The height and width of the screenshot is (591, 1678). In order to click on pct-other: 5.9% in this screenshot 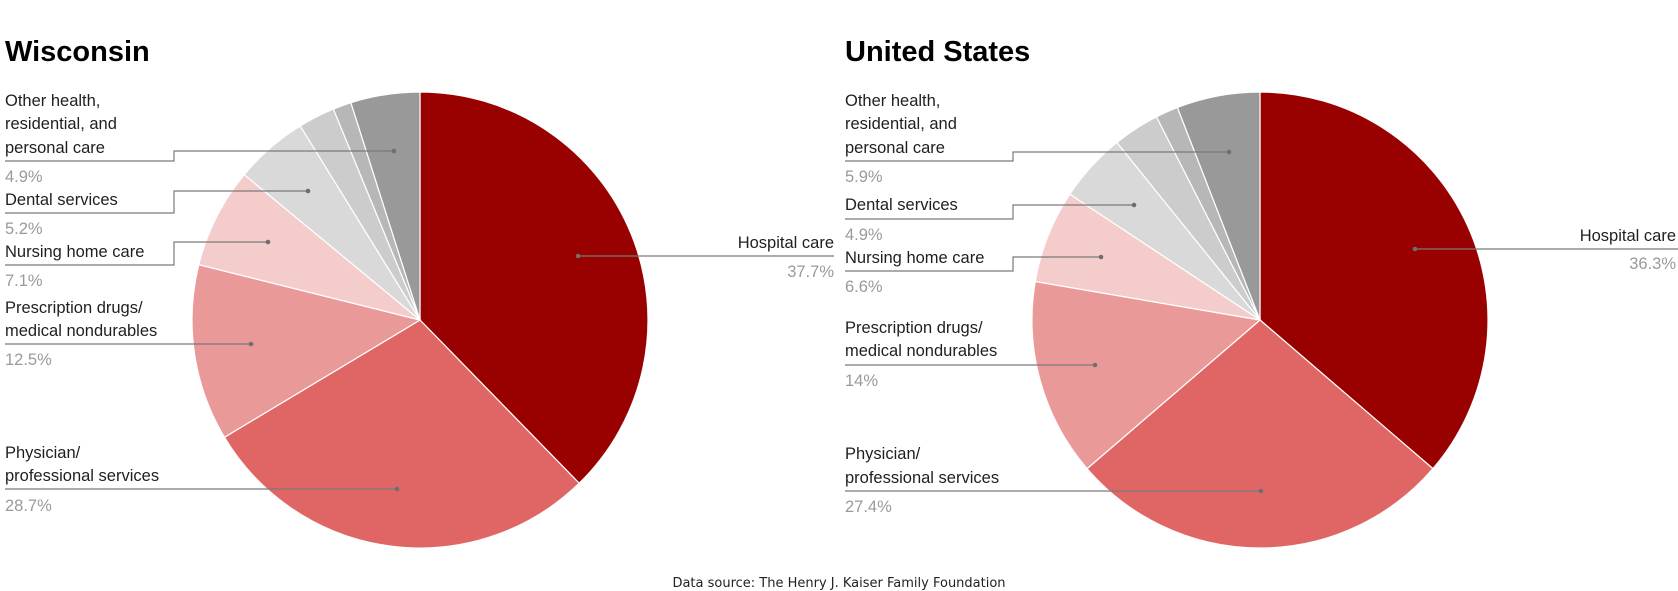, I will do `click(864, 177)`.